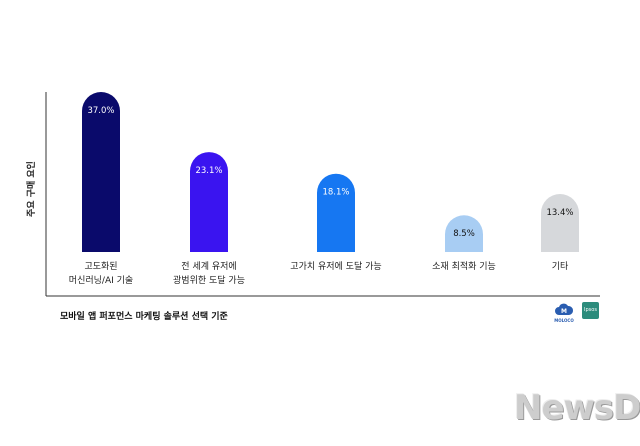  I want to click on x-tick-label-1: 고도화된 머신러닝/AI 기술, so click(101, 274).